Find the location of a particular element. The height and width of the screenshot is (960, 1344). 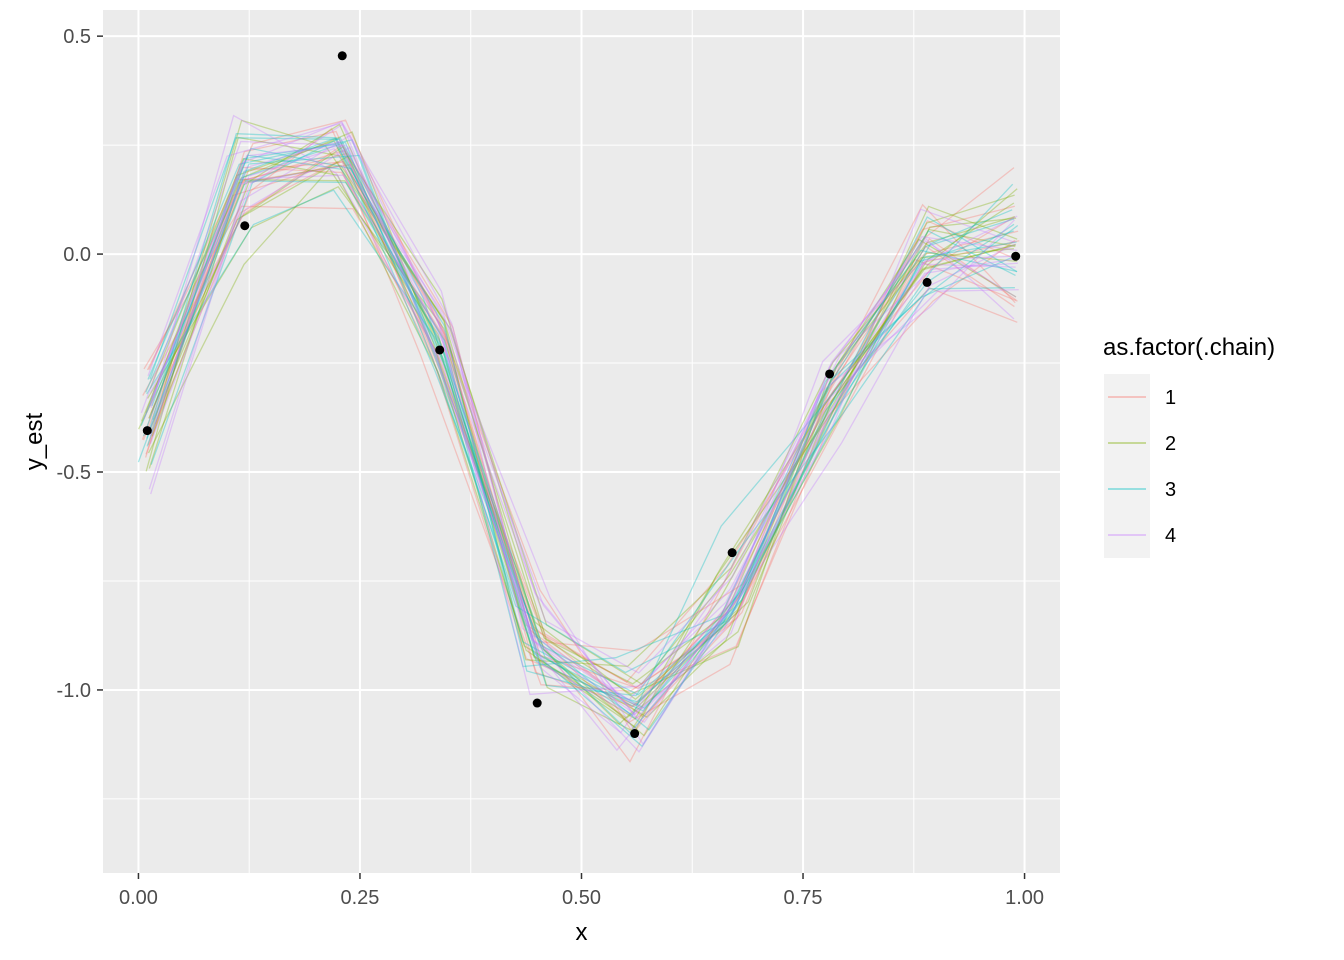

x-tick-label: 0.75 is located at coordinates (803, 898).